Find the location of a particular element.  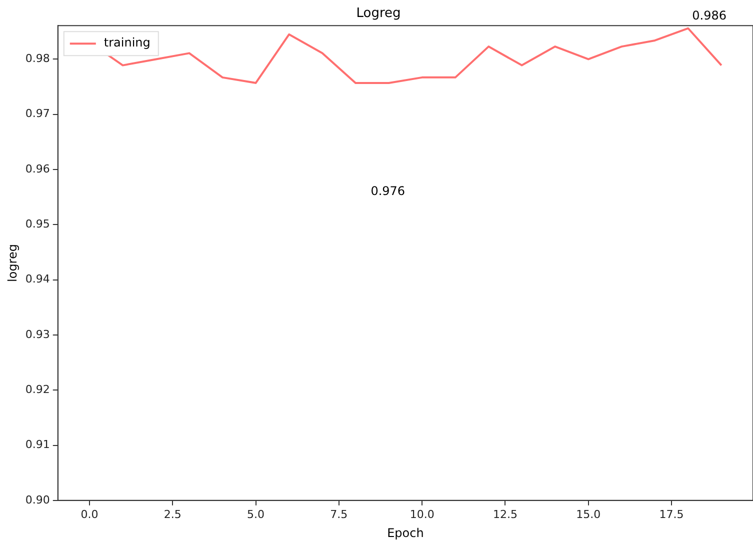

annotation: 0.976 is located at coordinates (388, 191).